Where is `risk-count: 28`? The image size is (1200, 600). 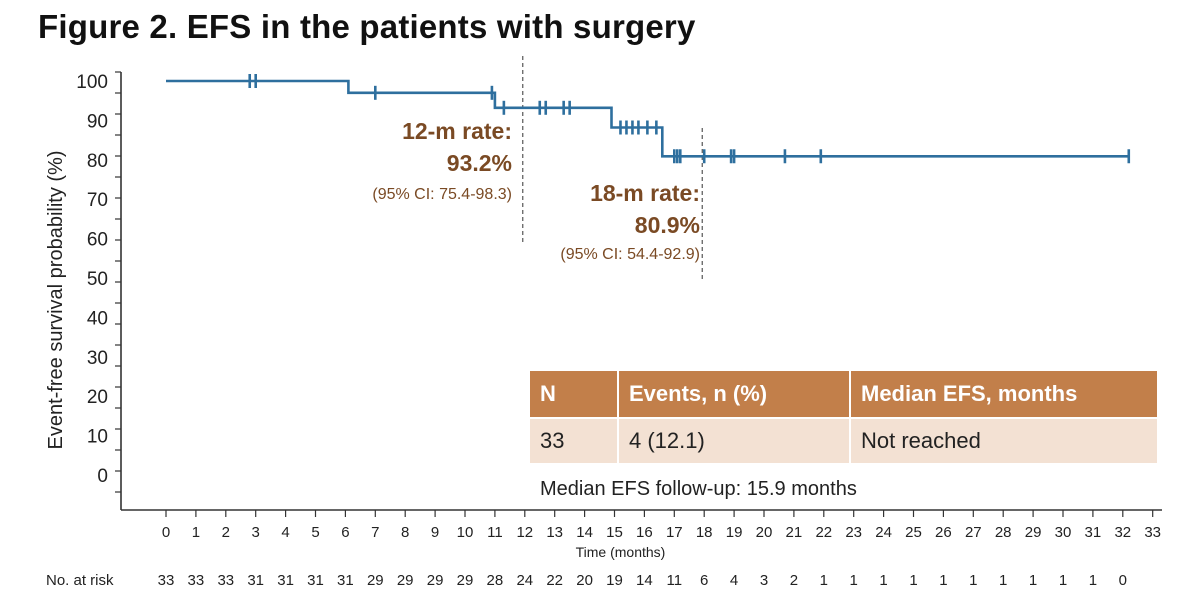
risk-count: 28 is located at coordinates (495, 580).